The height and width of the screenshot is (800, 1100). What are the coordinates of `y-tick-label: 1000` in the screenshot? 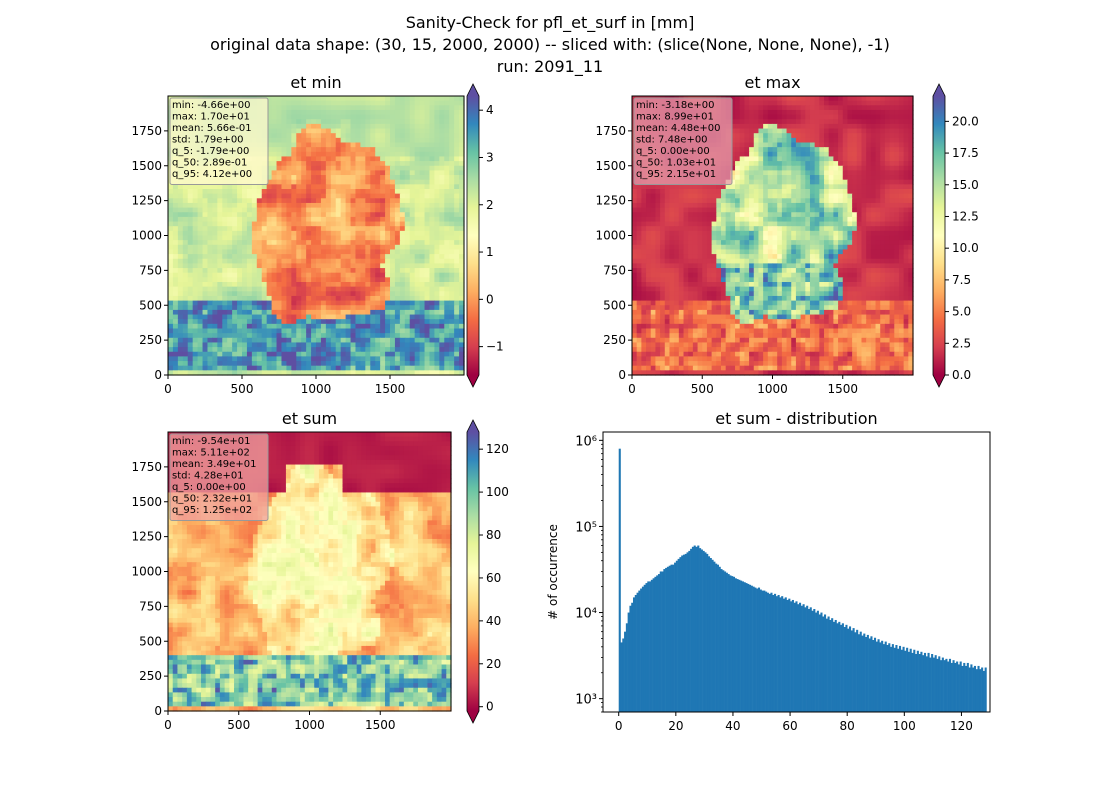 It's located at (146, 572).